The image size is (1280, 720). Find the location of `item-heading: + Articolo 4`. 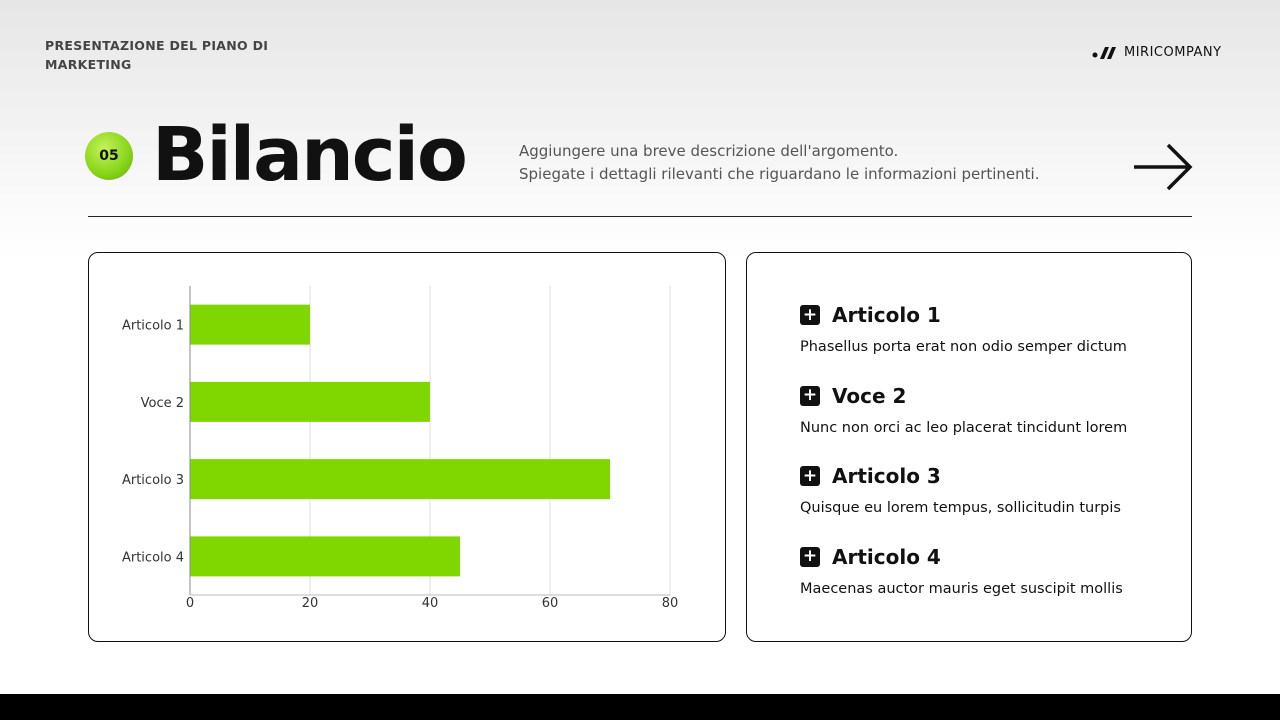

item-heading: + Articolo 4 is located at coordinates (961, 557).